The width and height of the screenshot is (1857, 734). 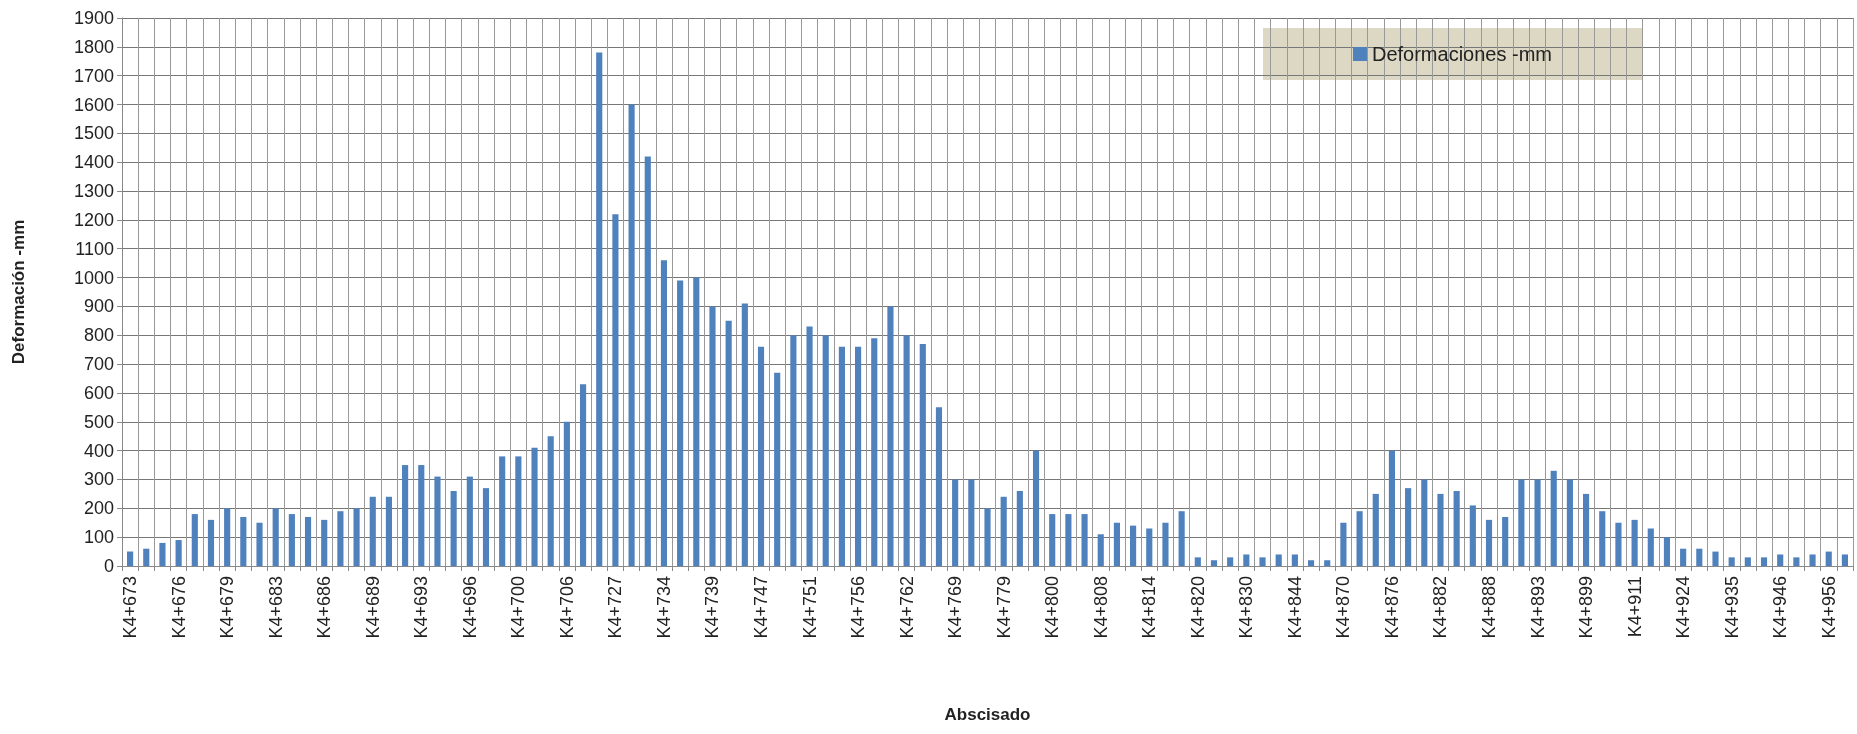 What do you see at coordinates (987, 714) in the screenshot?
I see `x-axis-title: Abscisado` at bounding box center [987, 714].